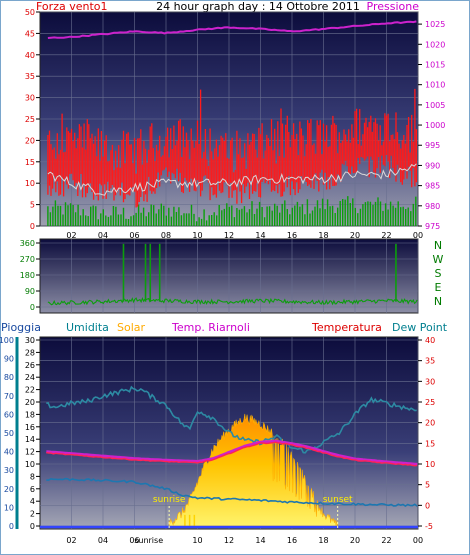 This screenshot has height=555, width=470. Describe the element at coordinates (30, 76) in the screenshot. I see `wind-tick-label: 35` at that location.